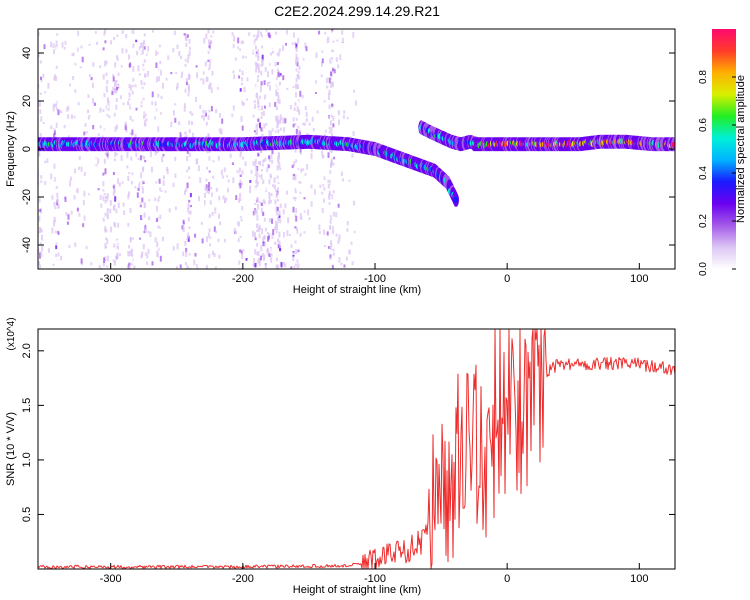 This screenshot has width=750, height=600. I want to click on spectrogram-x-ticks: -300 -200 -100 0 100, so click(374, 274).